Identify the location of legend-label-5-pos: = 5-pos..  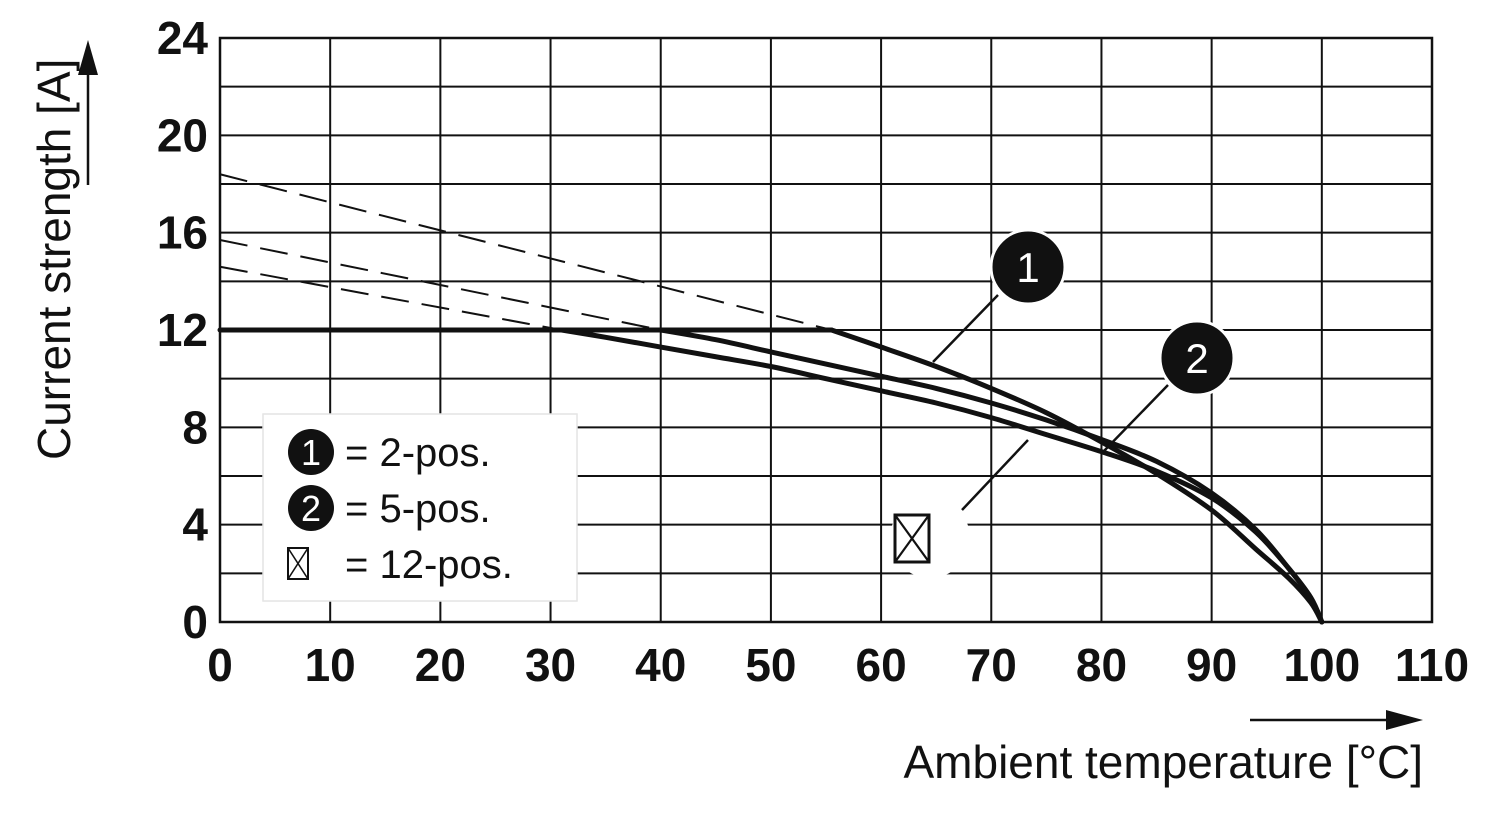
(418, 509).